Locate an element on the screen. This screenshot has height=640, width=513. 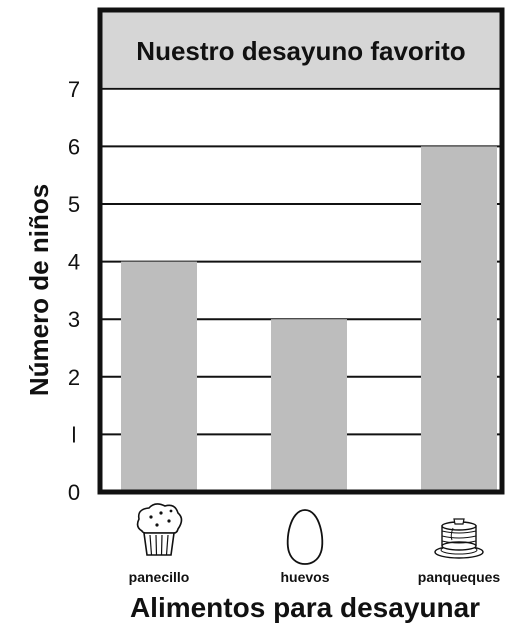
x-axis-label: Alimentos para desayunar is located at coordinates (305, 607).